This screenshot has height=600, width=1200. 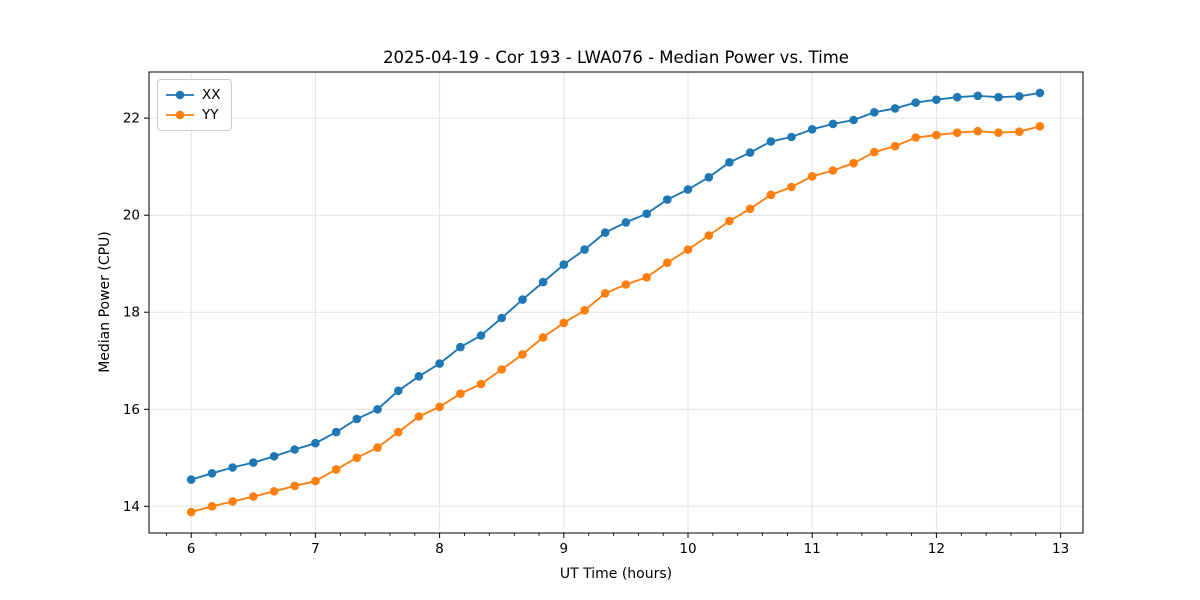 What do you see at coordinates (131, 313) in the screenshot?
I see `y-tick-label: 18` at bounding box center [131, 313].